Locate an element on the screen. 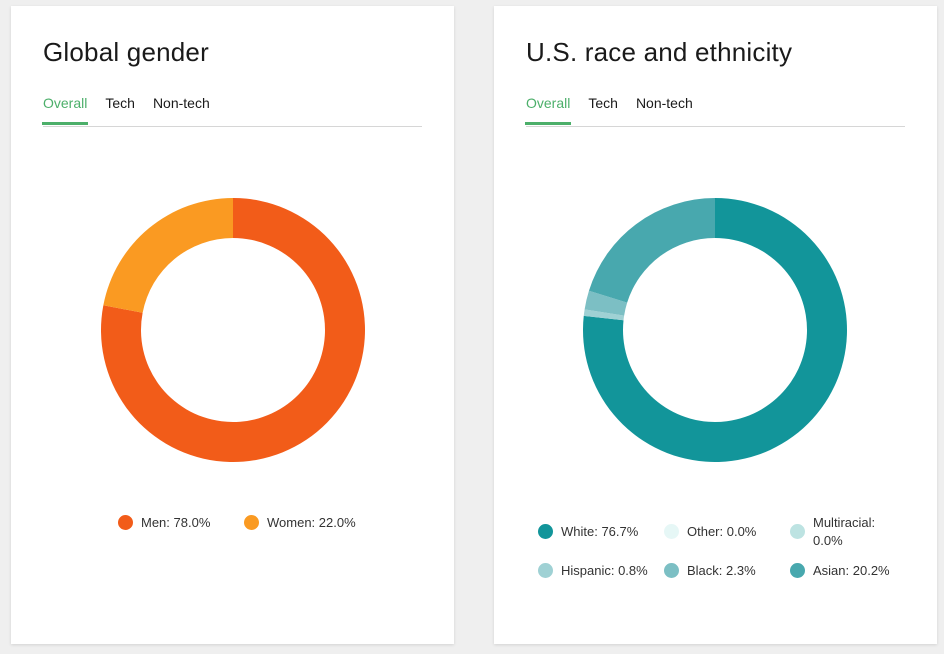  race-chart-title: U.S. race and ethnicity is located at coordinates (659, 52).